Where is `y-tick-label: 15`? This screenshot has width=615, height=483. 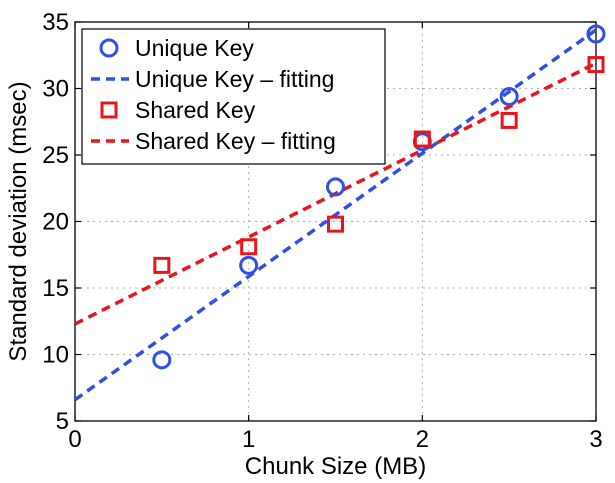 y-tick-label: 15 is located at coordinates (55, 288).